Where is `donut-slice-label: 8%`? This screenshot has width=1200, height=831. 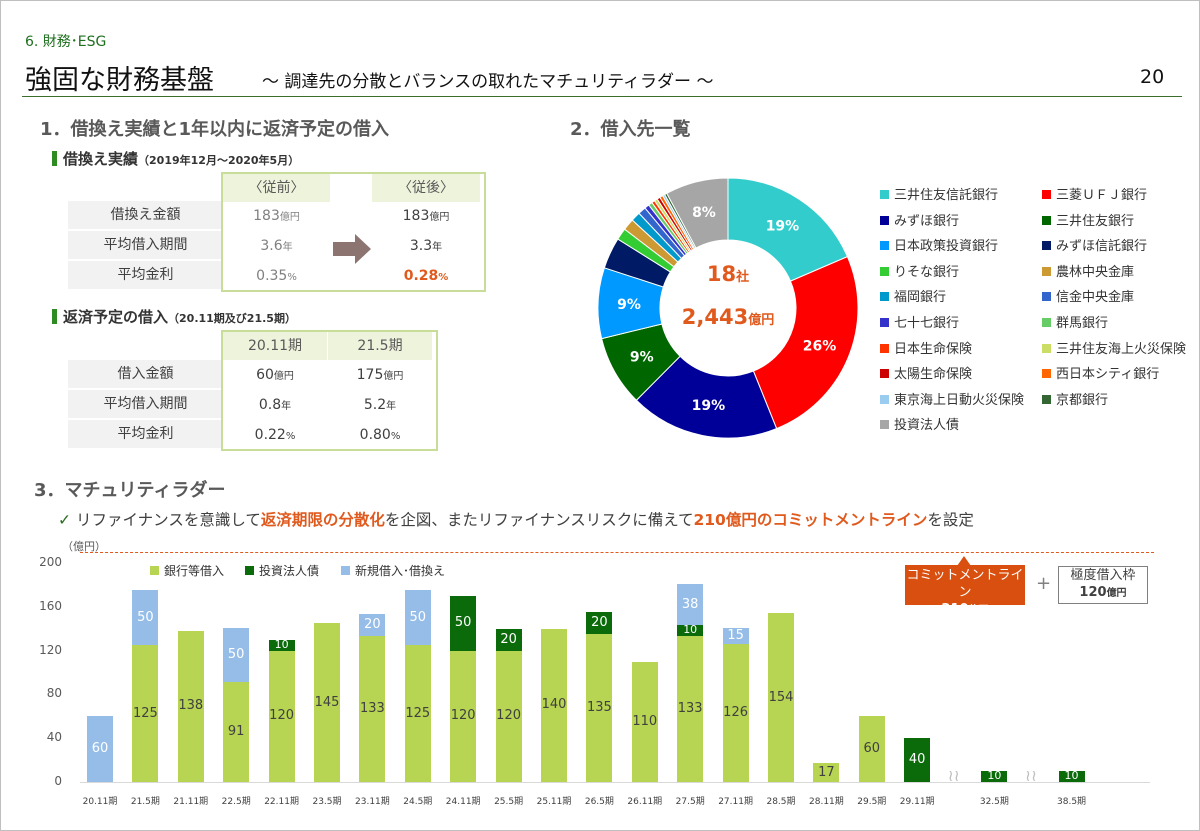
donut-slice-label: 8% is located at coordinates (704, 213).